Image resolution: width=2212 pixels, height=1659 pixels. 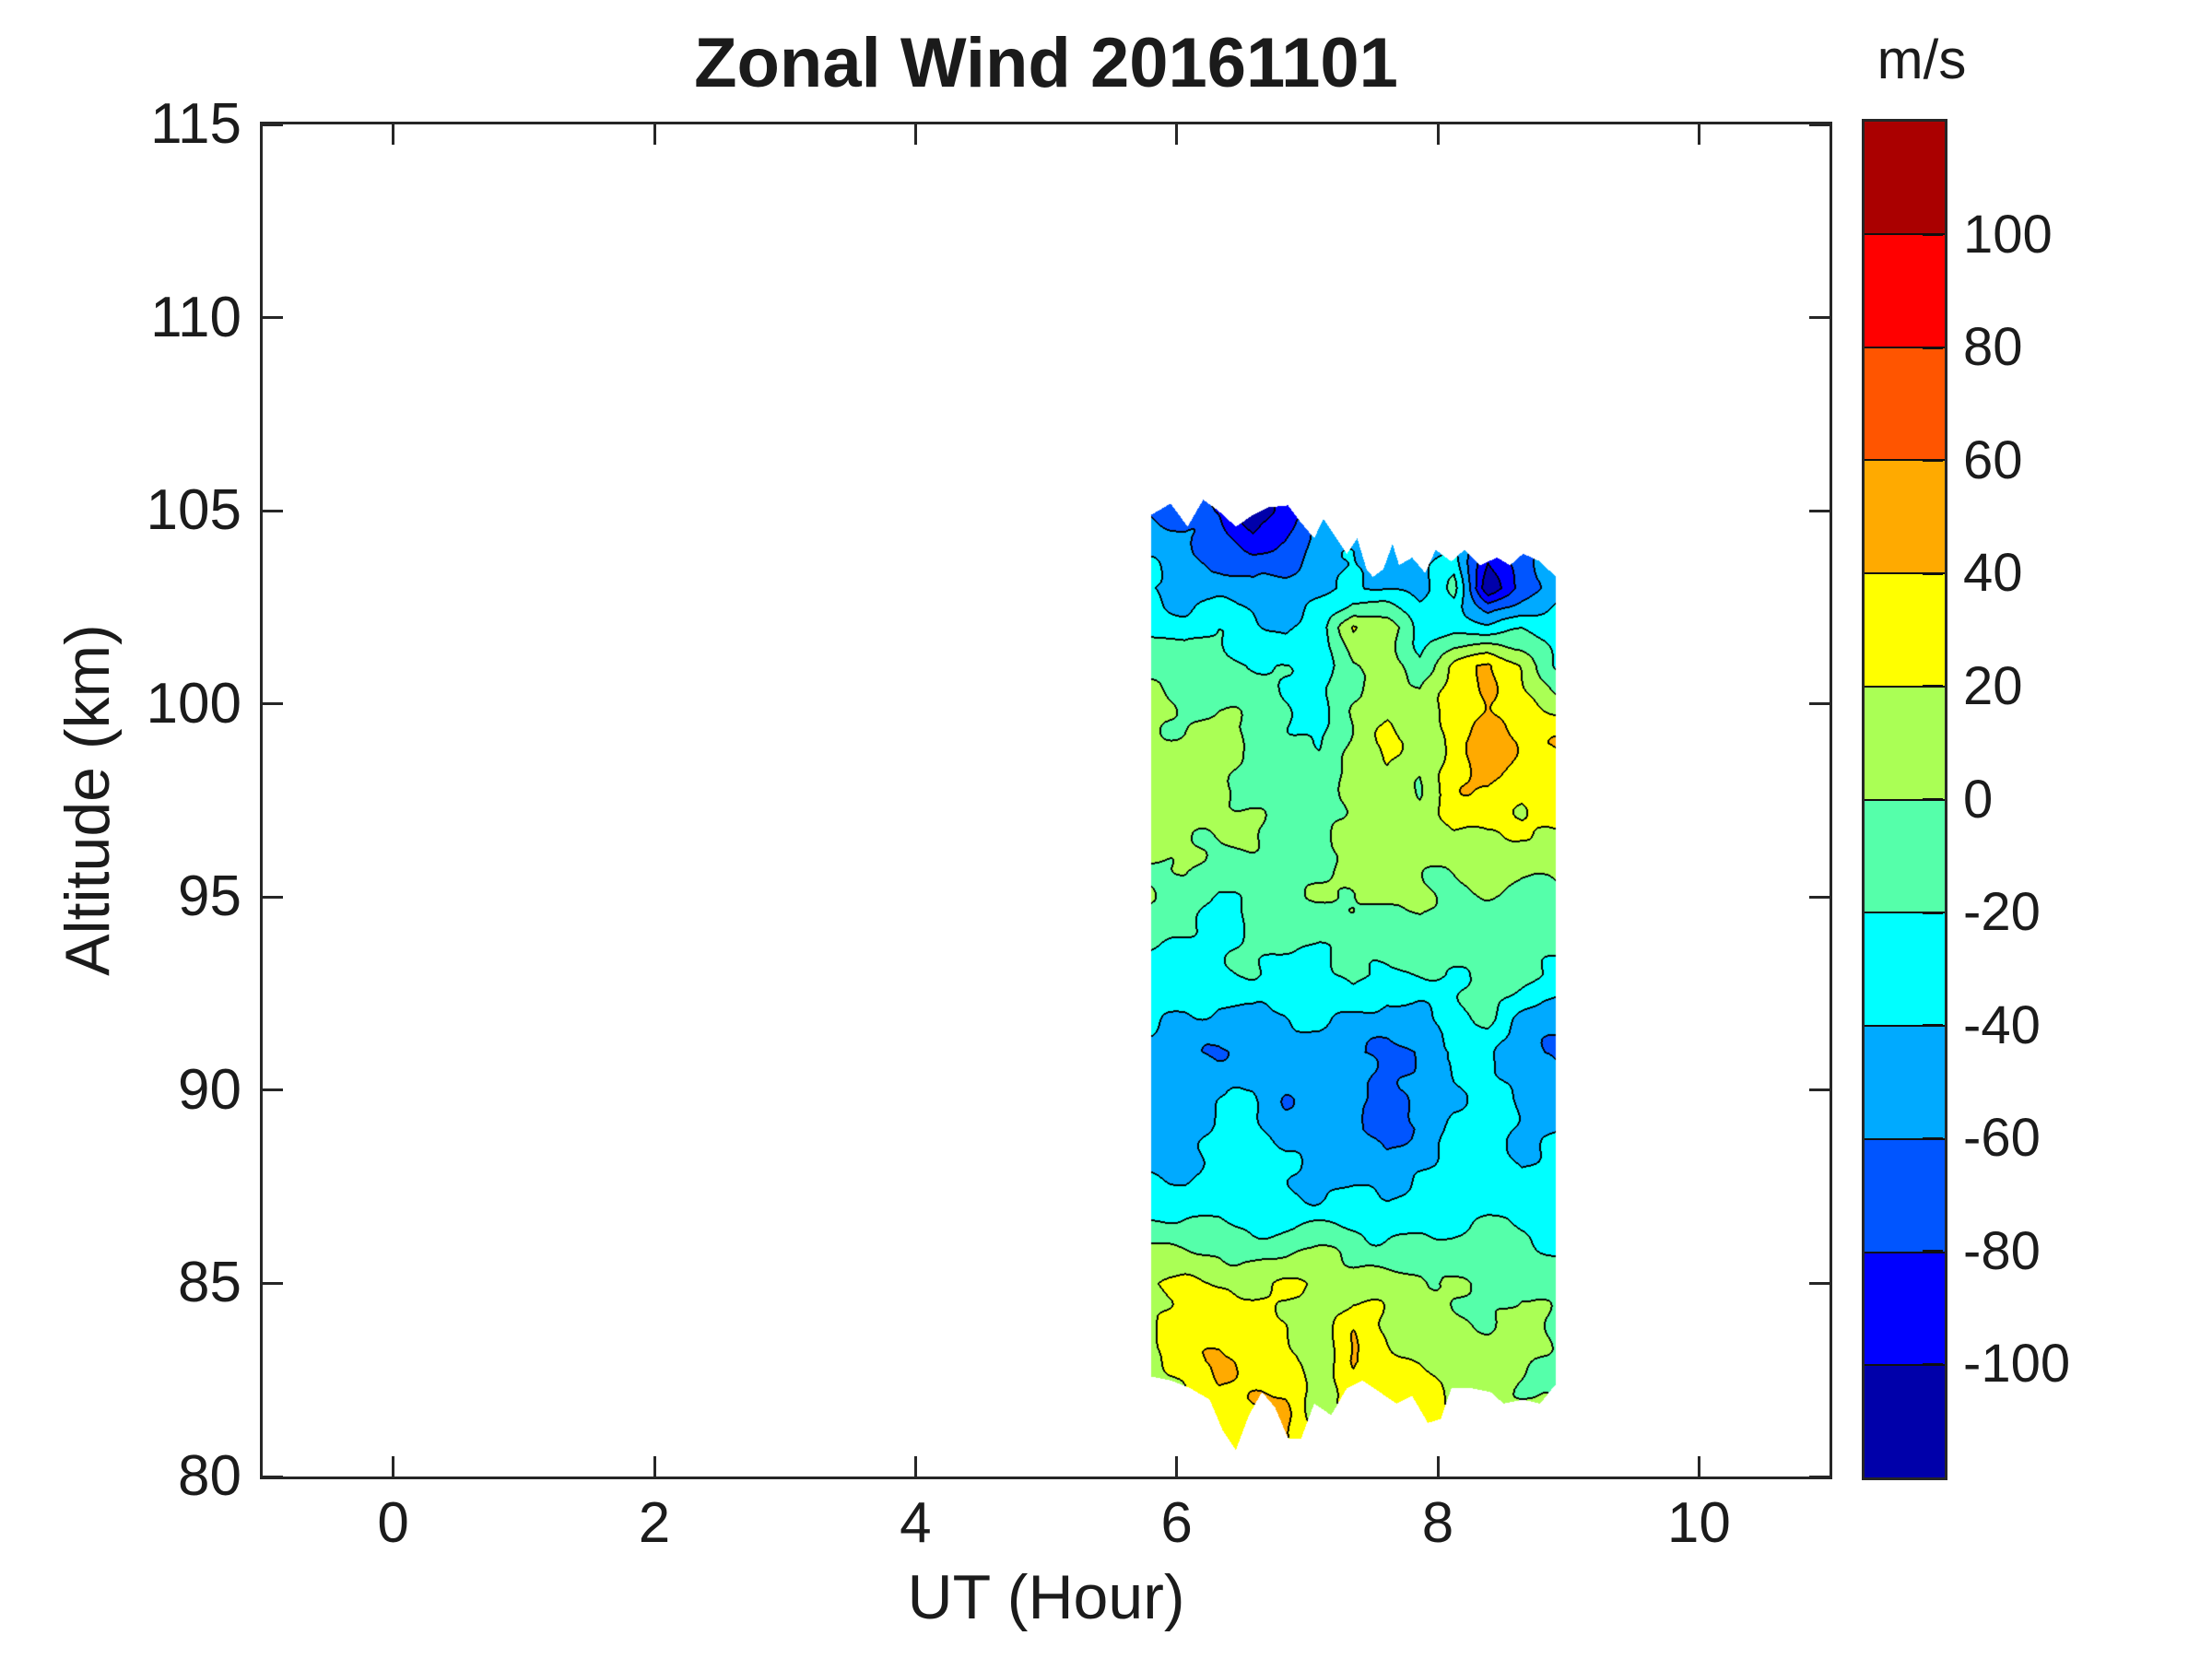 I want to click on x-axis-tick-label: 8, so click(x=1437, y=1523).